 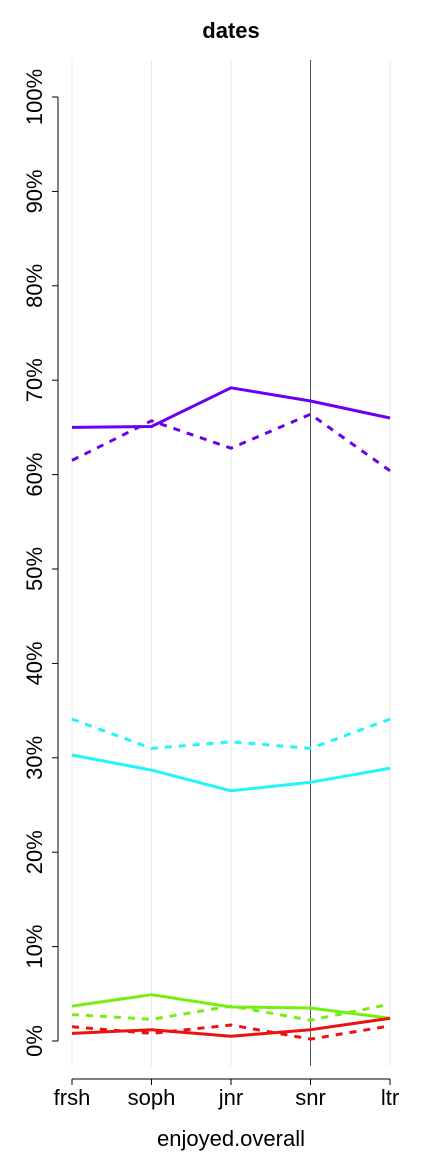 I want to click on x-tick-label: soph, so click(x=152, y=1097).